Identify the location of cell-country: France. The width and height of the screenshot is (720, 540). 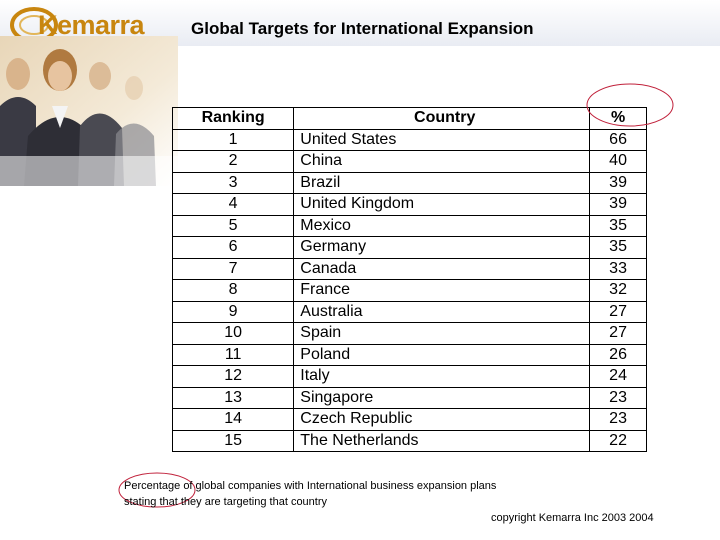
(442, 290).